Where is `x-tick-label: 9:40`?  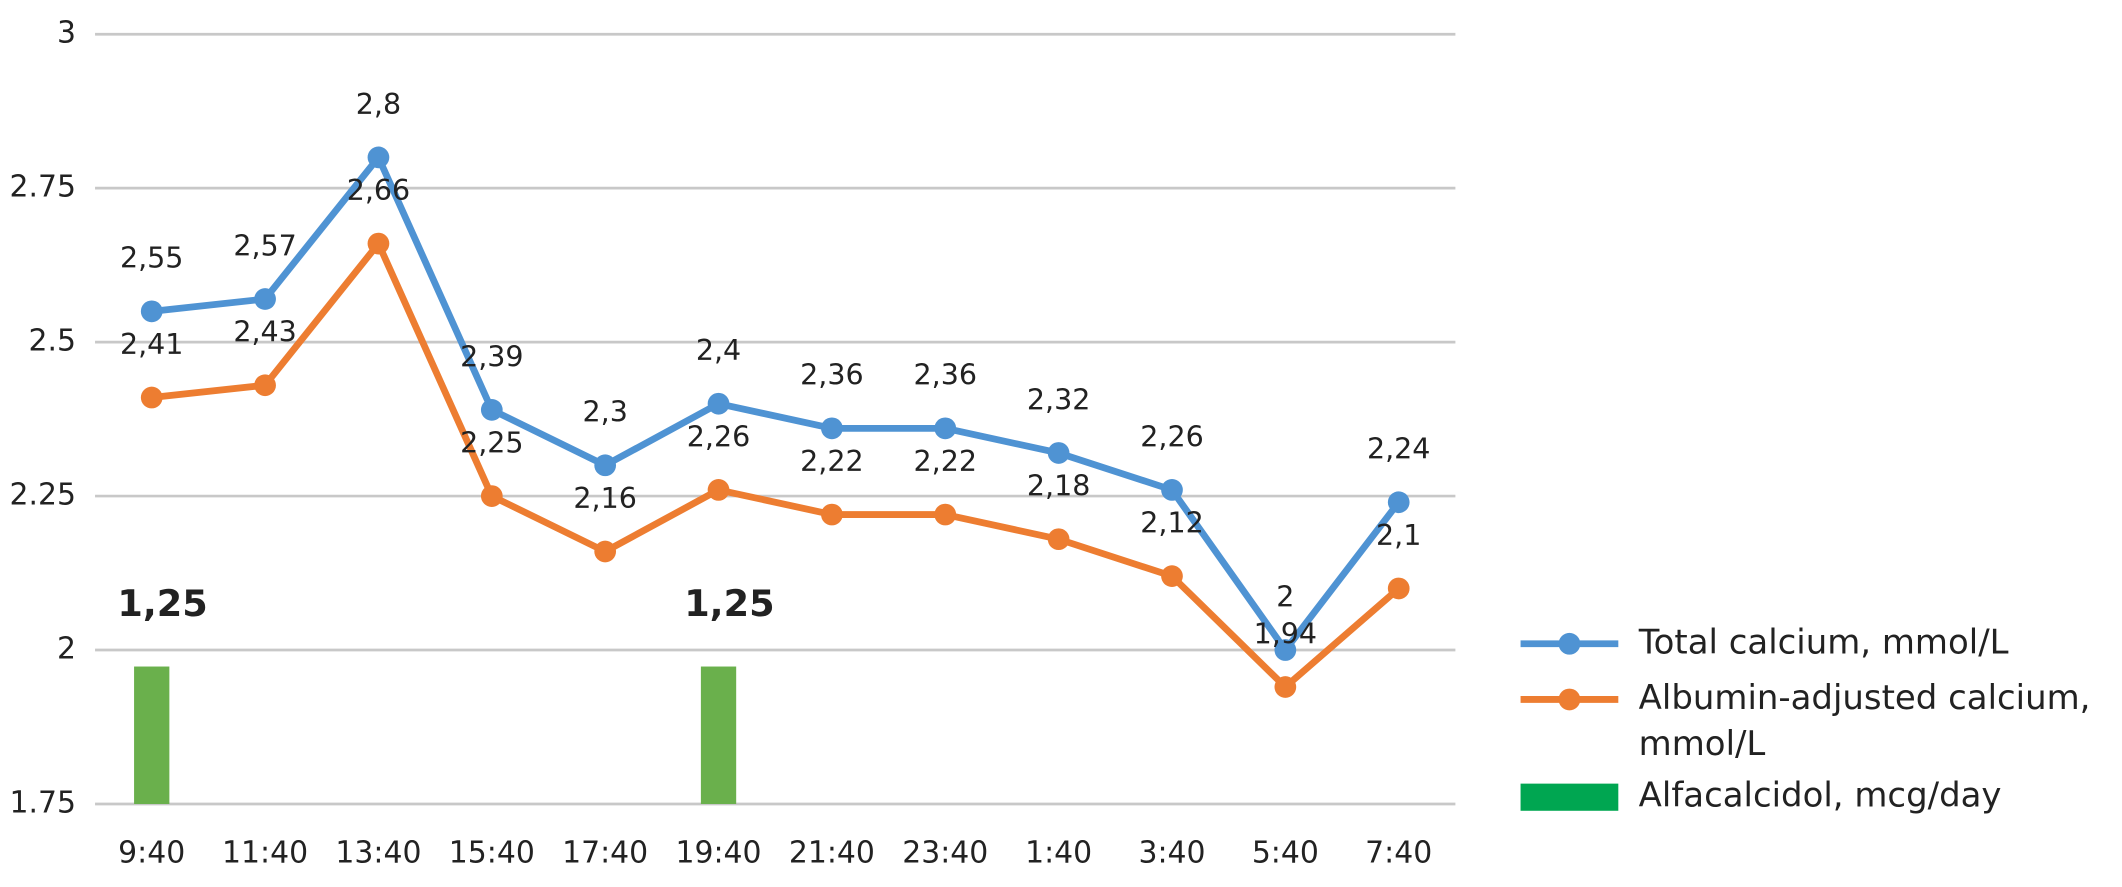 x-tick-label: 9:40 is located at coordinates (151, 853).